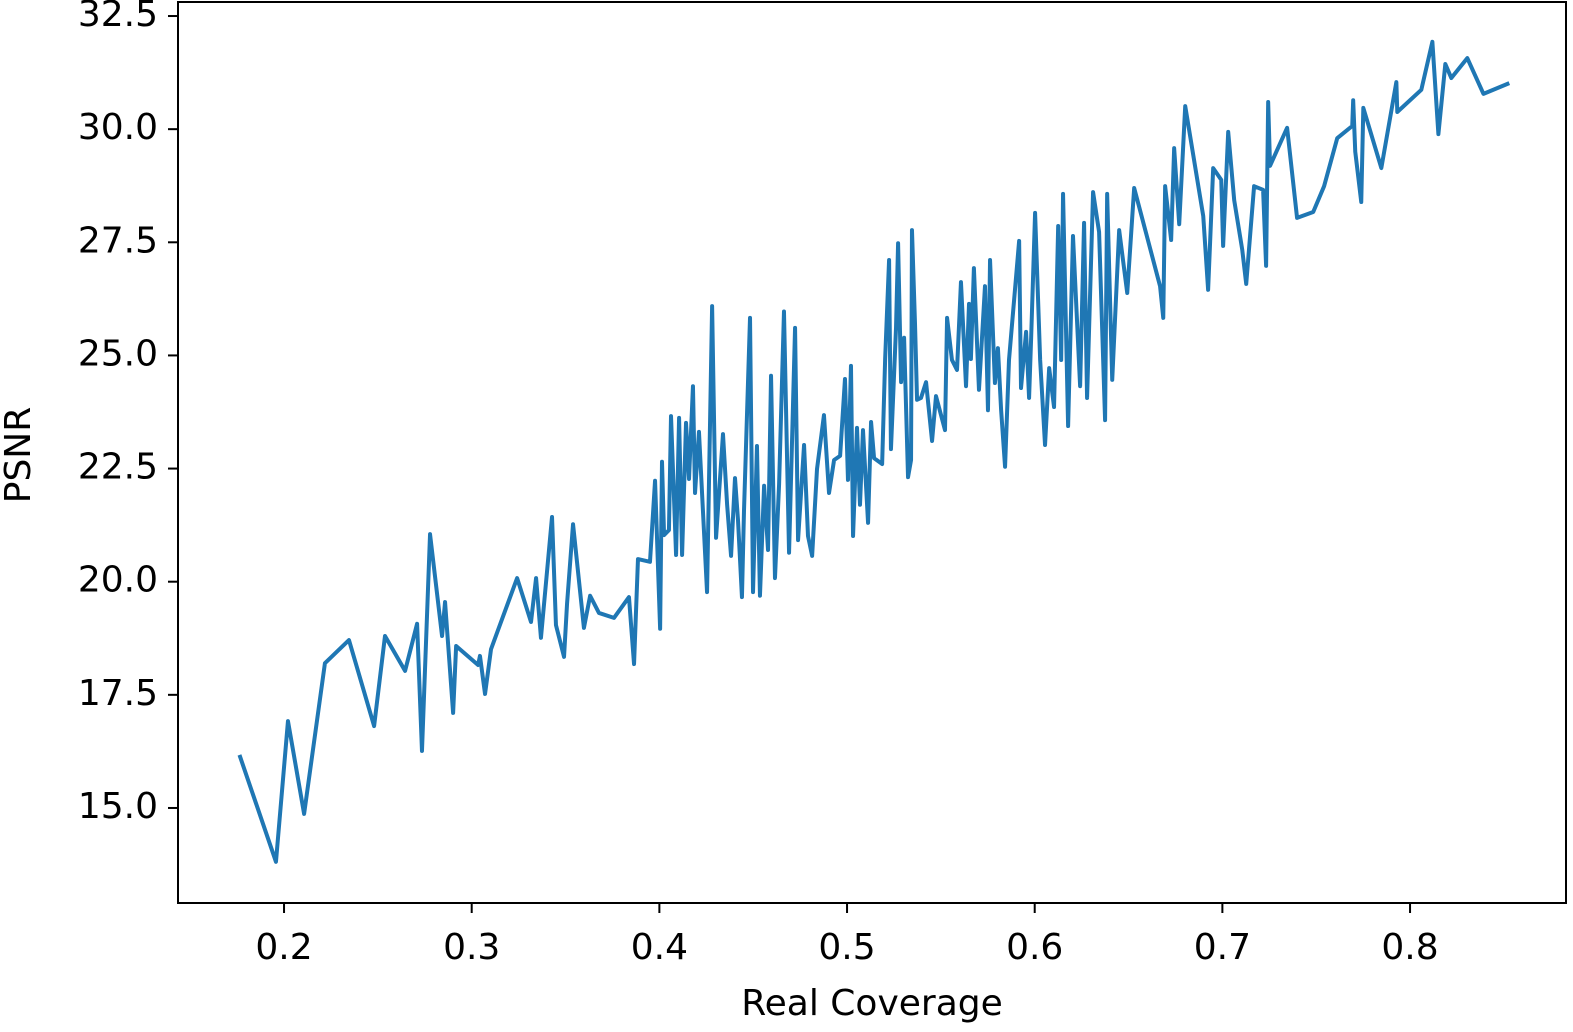 The width and height of the screenshot is (1573, 1032). What do you see at coordinates (118, 806) in the screenshot?
I see `y-tick-label: 15.0` at bounding box center [118, 806].